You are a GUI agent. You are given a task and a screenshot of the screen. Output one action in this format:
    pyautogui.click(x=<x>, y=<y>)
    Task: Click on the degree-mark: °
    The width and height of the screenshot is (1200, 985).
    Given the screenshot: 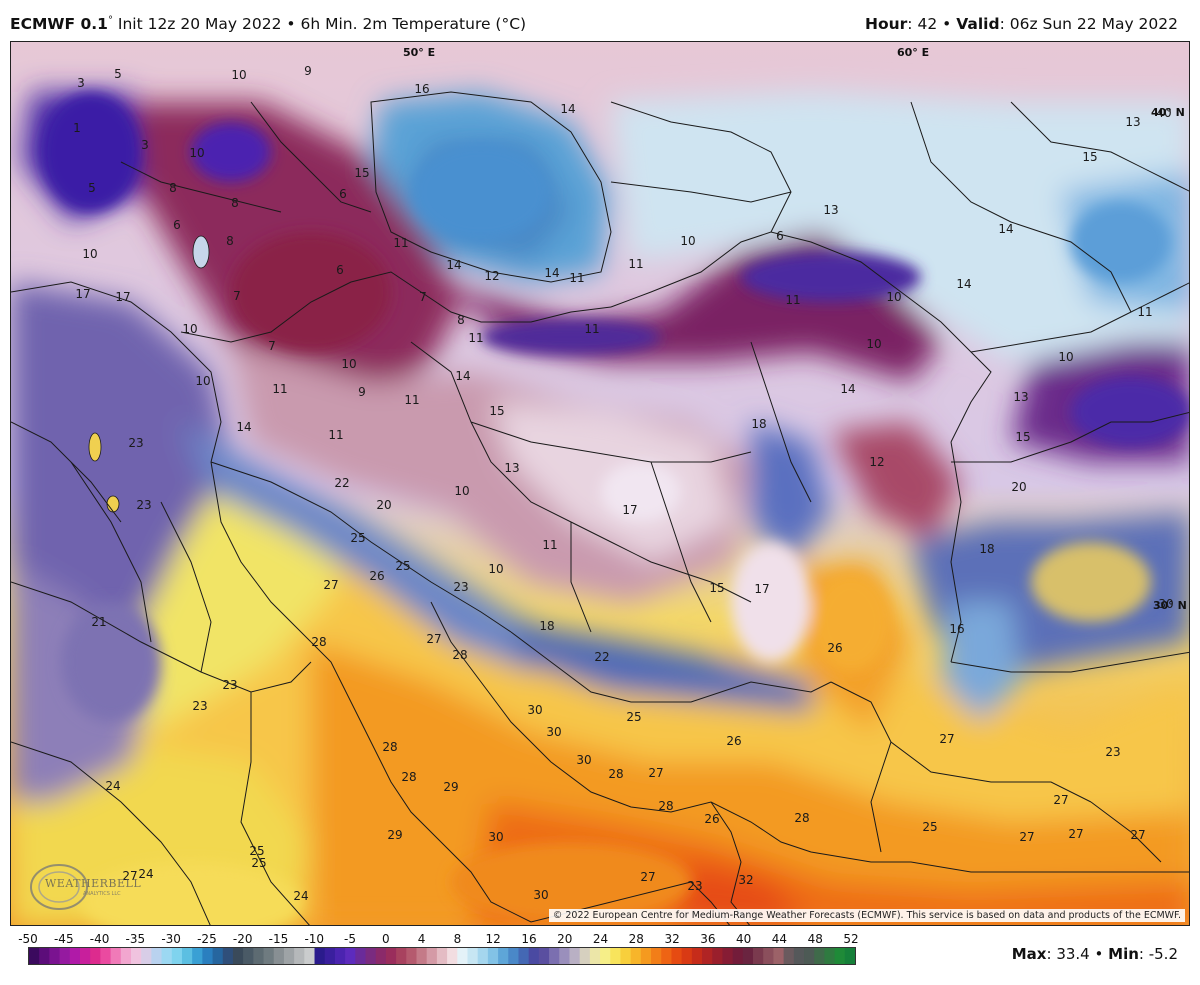 What is the action you would take?
    pyautogui.click(x=110, y=20)
    